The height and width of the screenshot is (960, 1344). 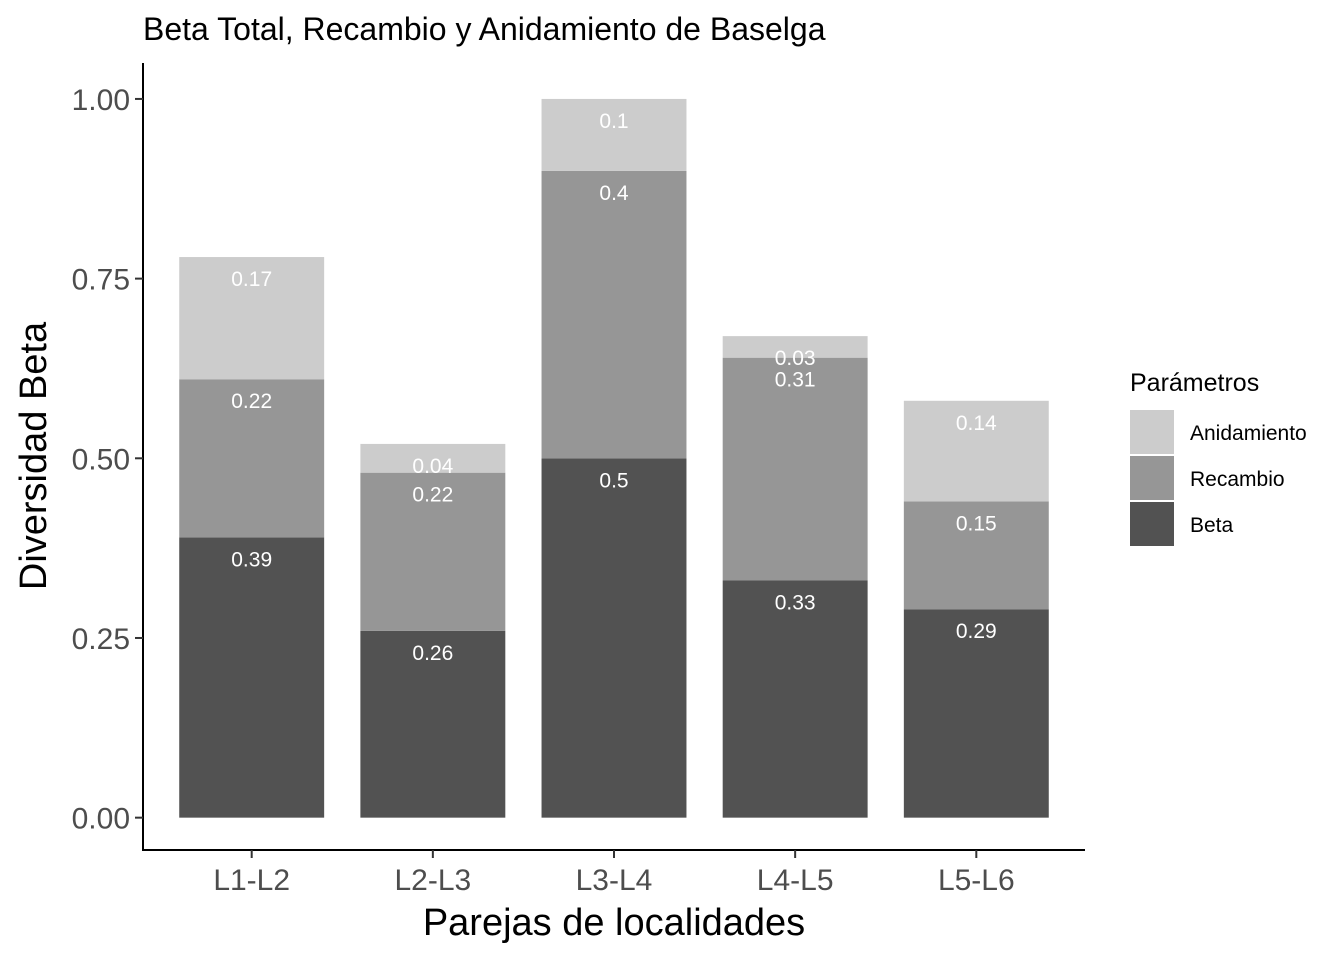 I want to click on data-label-recambio-l2-l3: 0.22, so click(x=432, y=495).